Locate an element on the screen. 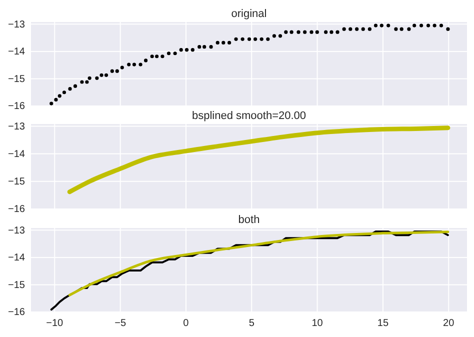 Image resolution: width=474 pixels, height=337 pixels. chart-title: original is located at coordinates (249, 14).